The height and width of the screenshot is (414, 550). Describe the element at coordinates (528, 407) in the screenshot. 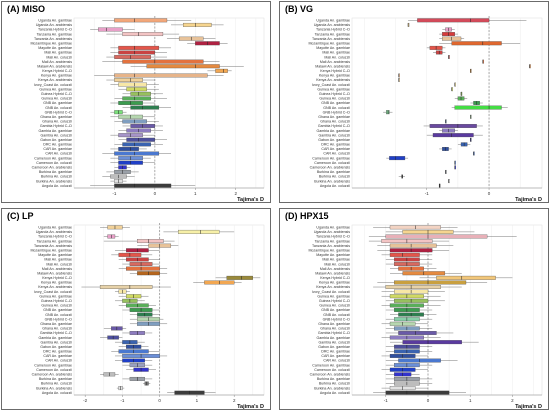

I see `x-axis-label: Tajima's D` at that location.